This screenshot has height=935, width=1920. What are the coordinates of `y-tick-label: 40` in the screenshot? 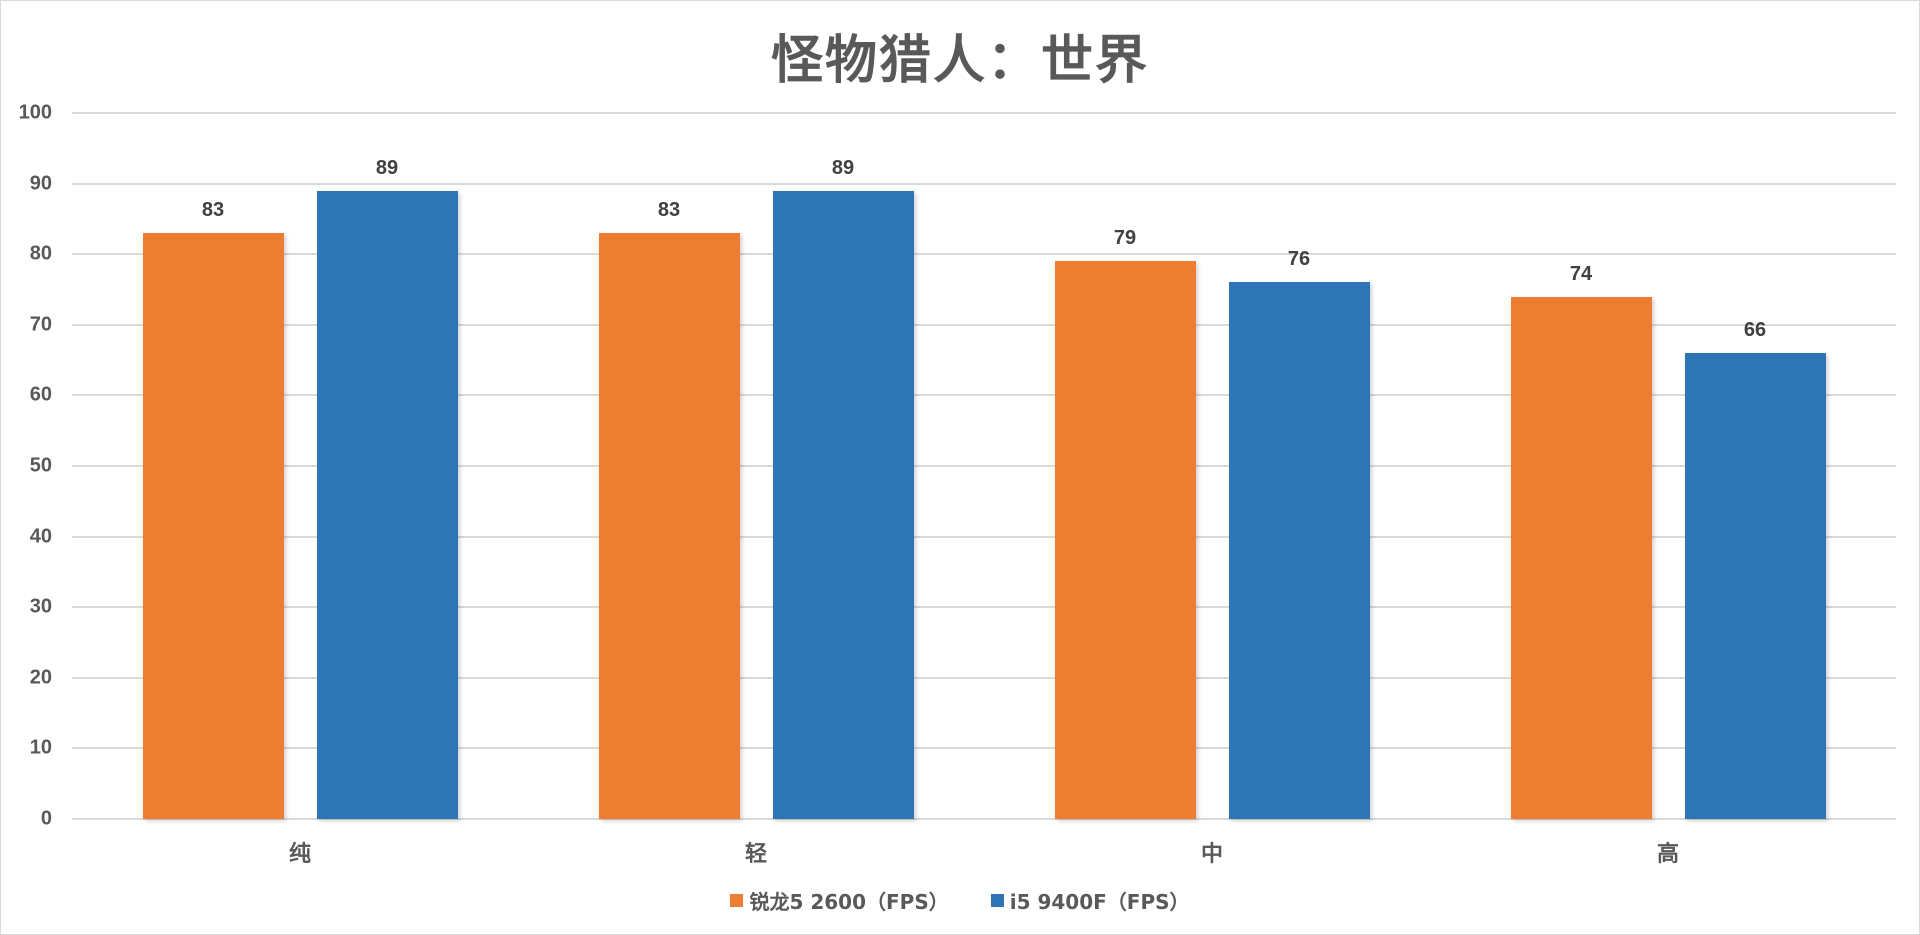 It's located at (40, 536).